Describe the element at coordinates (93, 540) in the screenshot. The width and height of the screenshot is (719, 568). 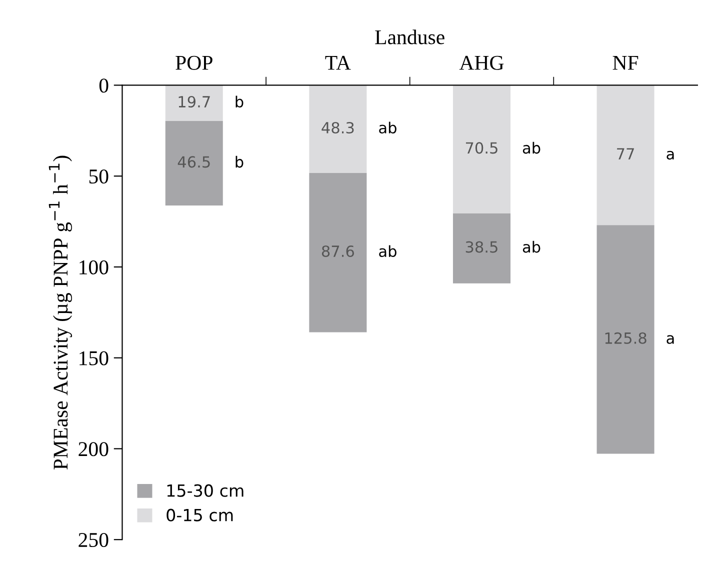
I see `y-tick-label: 250` at that location.